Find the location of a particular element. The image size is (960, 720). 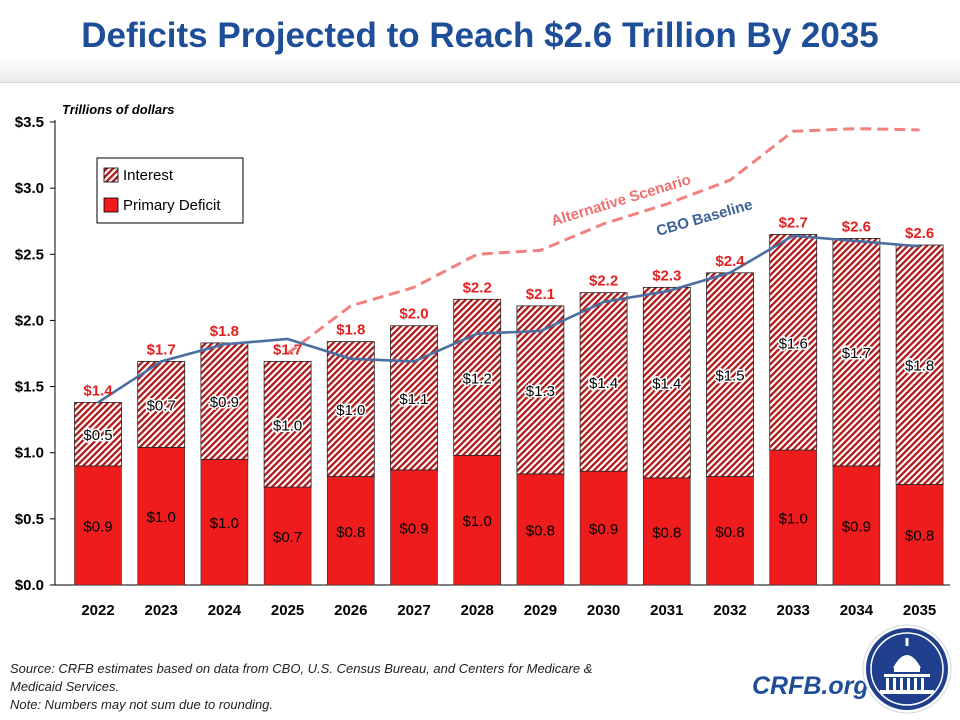

x-tick-label: 2035 is located at coordinates (919, 610).